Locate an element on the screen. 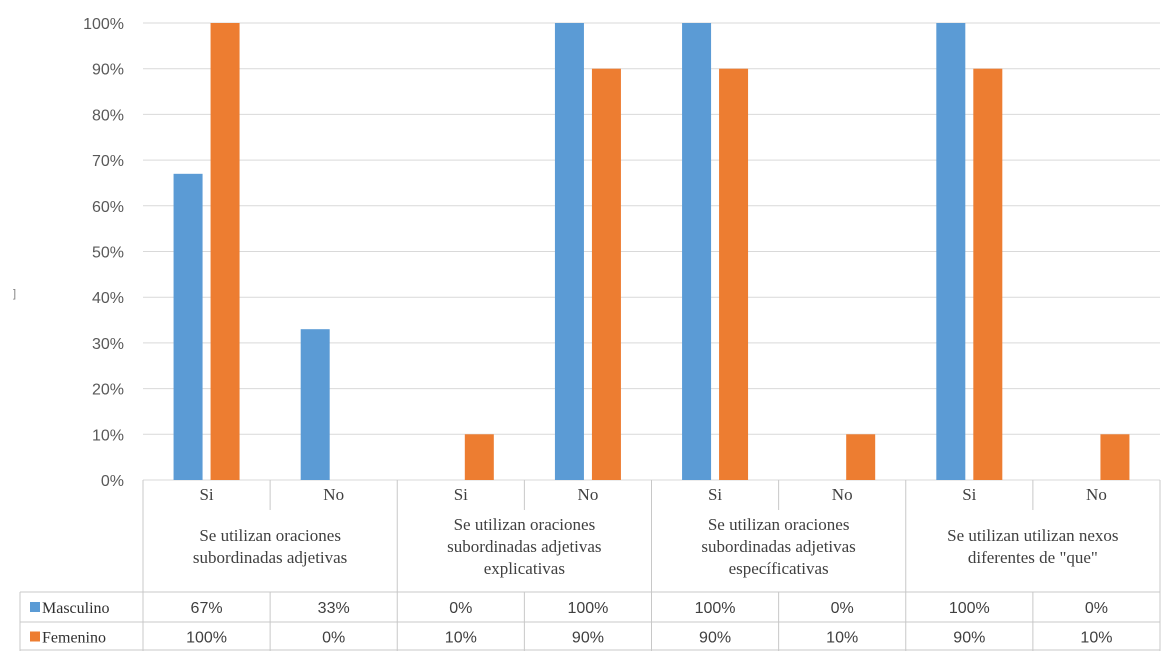 The width and height of the screenshot is (1171, 651). y-tick-label: 70% is located at coordinates (108, 161).